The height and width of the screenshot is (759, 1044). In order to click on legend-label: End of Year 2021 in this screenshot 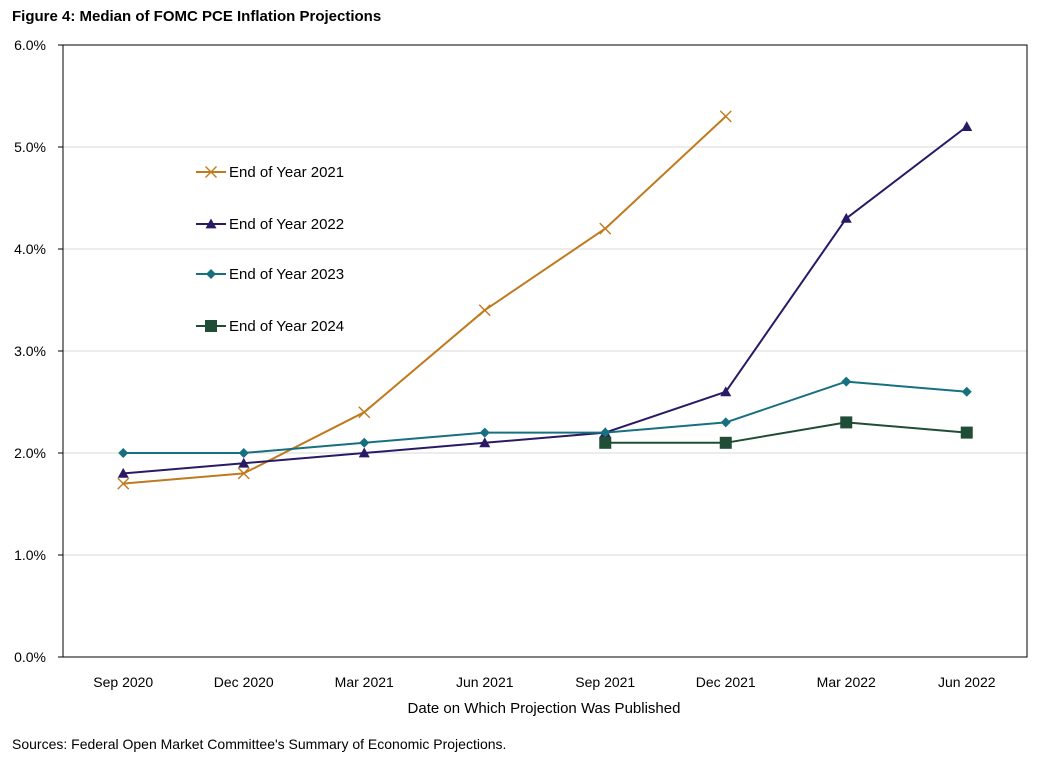, I will do `click(286, 172)`.